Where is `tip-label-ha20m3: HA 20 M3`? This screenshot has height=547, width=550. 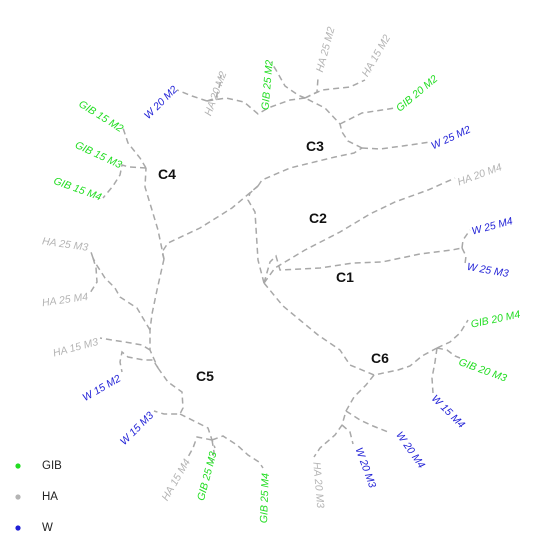
tip-label-ha20m3: HA 20 M3 is located at coordinates (318, 484).